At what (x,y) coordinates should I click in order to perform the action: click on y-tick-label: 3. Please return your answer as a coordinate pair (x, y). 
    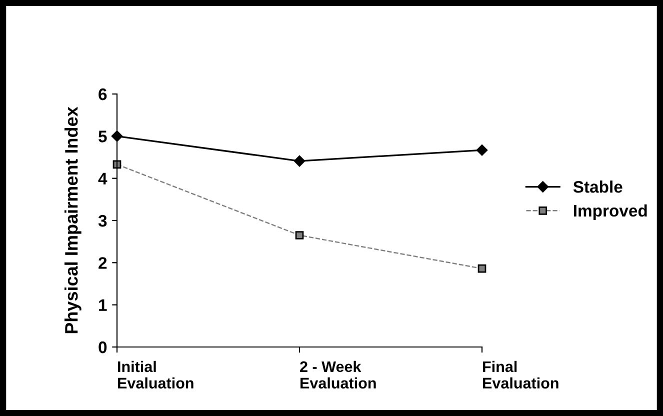
    Looking at the image, I should click on (102, 220).